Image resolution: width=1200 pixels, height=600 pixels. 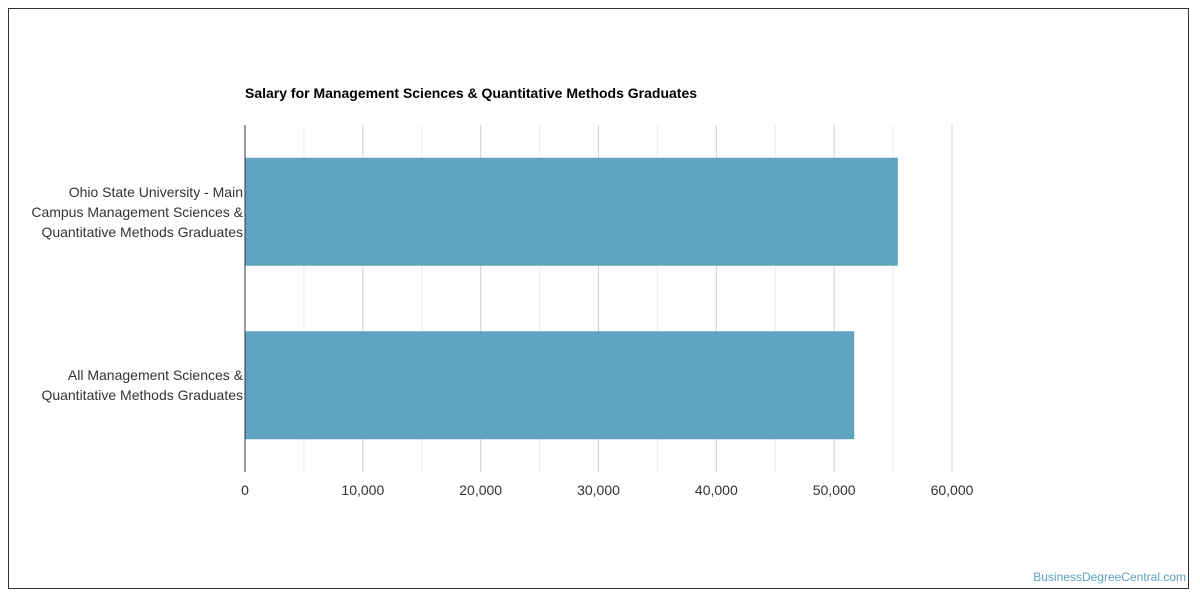 What do you see at coordinates (1109, 577) in the screenshot?
I see `watermark: BusinessDegreeCentral.com` at bounding box center [1109, 577].